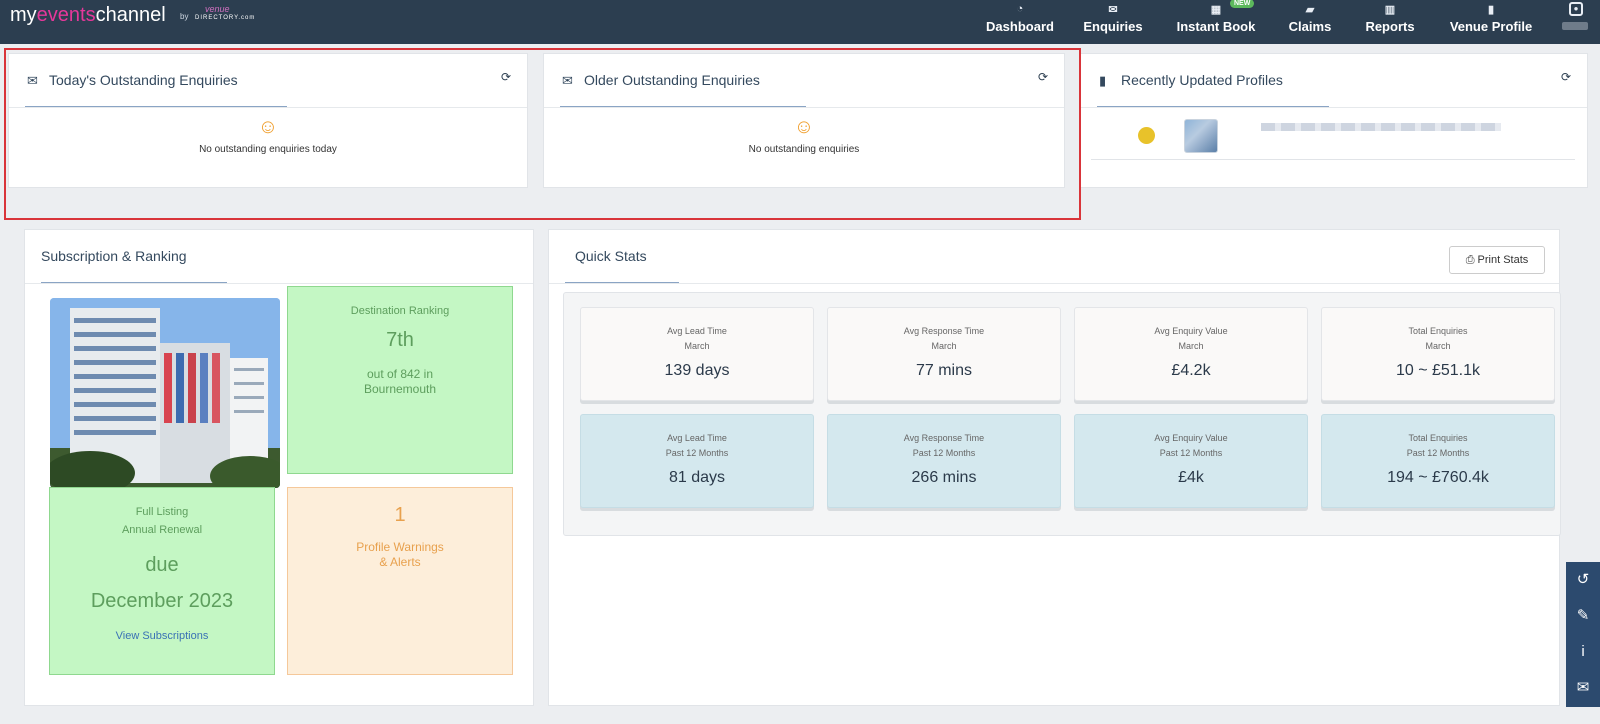 Image resolution: width=1600 pixels, height=724 pixels. I want to click on stat-tile: Total Enquiries March 10 ~ £51.1k, so click(1438, 354).